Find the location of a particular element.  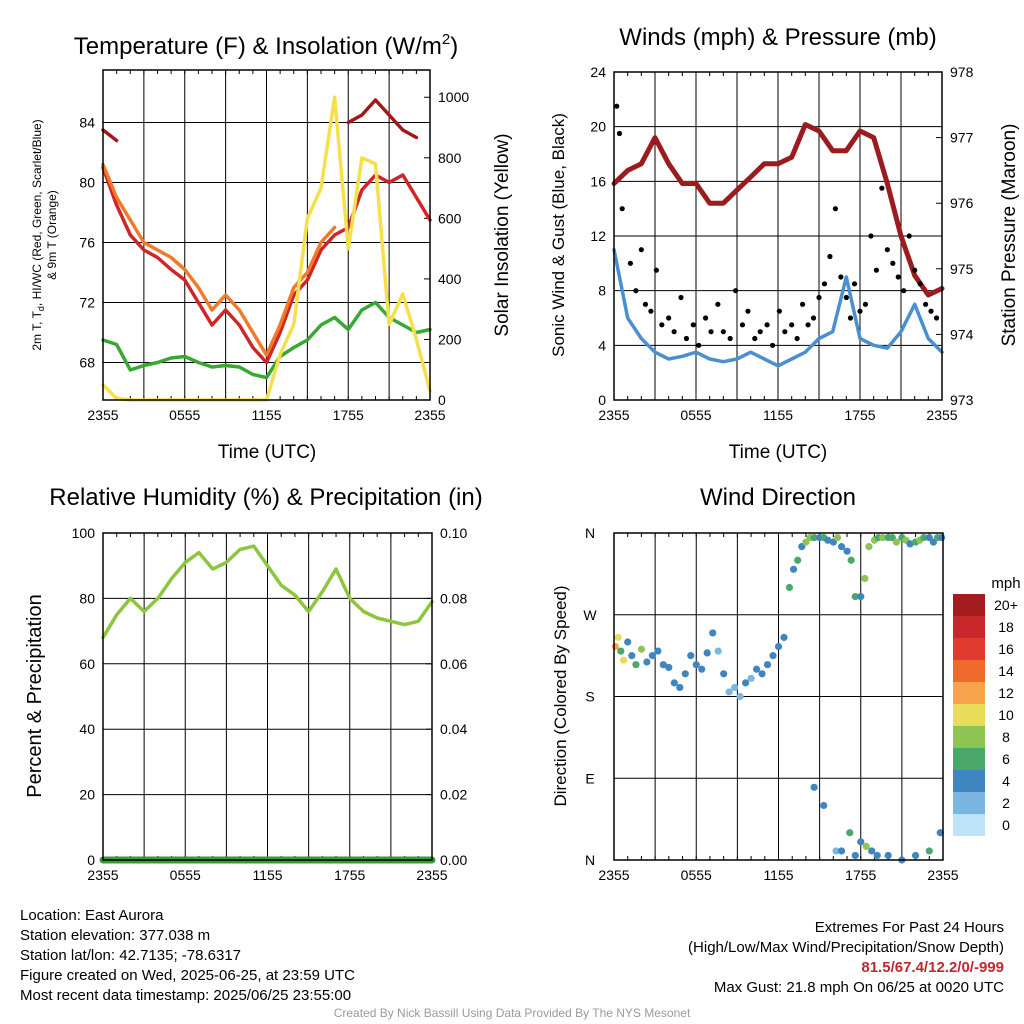

y2-tick-label: 0.00 is located at coordinates (453, 860).